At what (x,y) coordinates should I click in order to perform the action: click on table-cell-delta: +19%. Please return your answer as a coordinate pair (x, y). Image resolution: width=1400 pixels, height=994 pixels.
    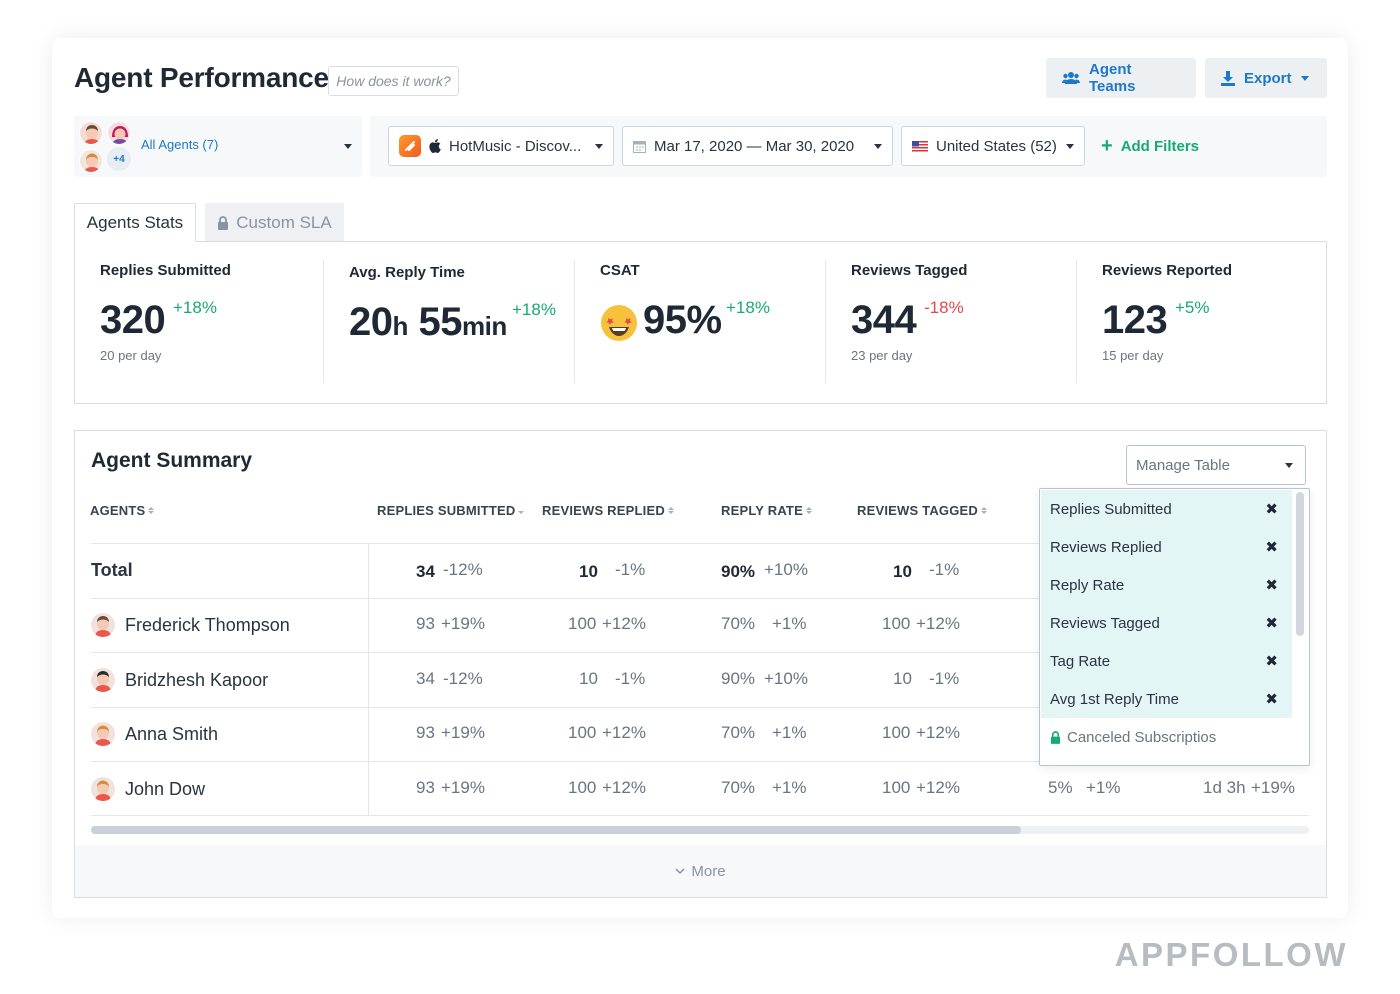
    Looking at the image, I should click on (1273, 787).